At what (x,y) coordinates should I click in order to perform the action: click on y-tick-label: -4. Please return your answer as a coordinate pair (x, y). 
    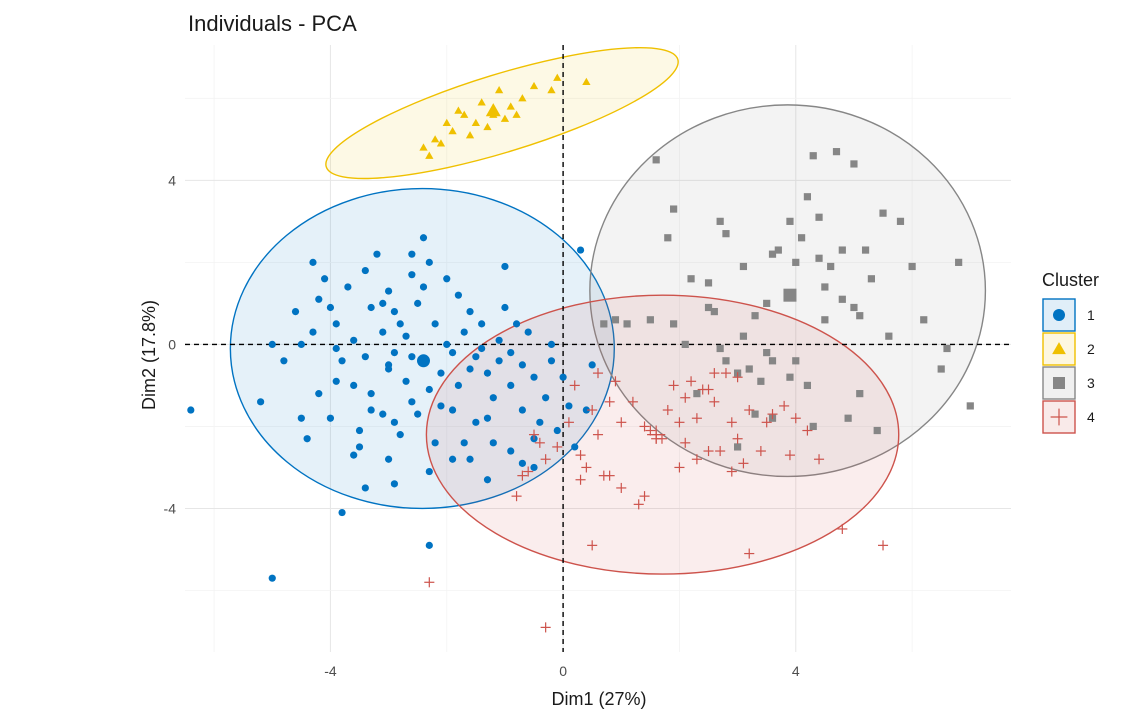
    Looking at the image, I should click on (170, 508).